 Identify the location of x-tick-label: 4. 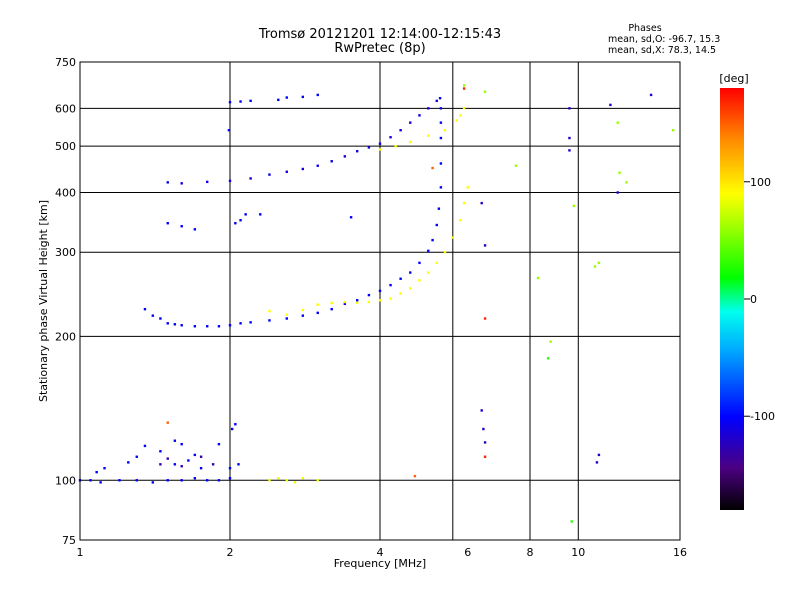
(380, 552).